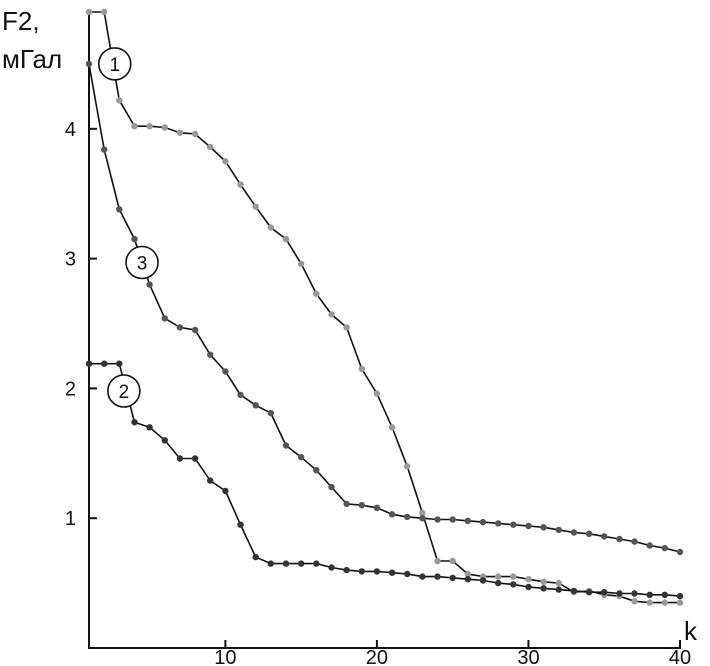 The image size is (710, 666). Describe the element at coordinates (70, 130) in the screenshot. I see `y-tick-label: 4` at that location.